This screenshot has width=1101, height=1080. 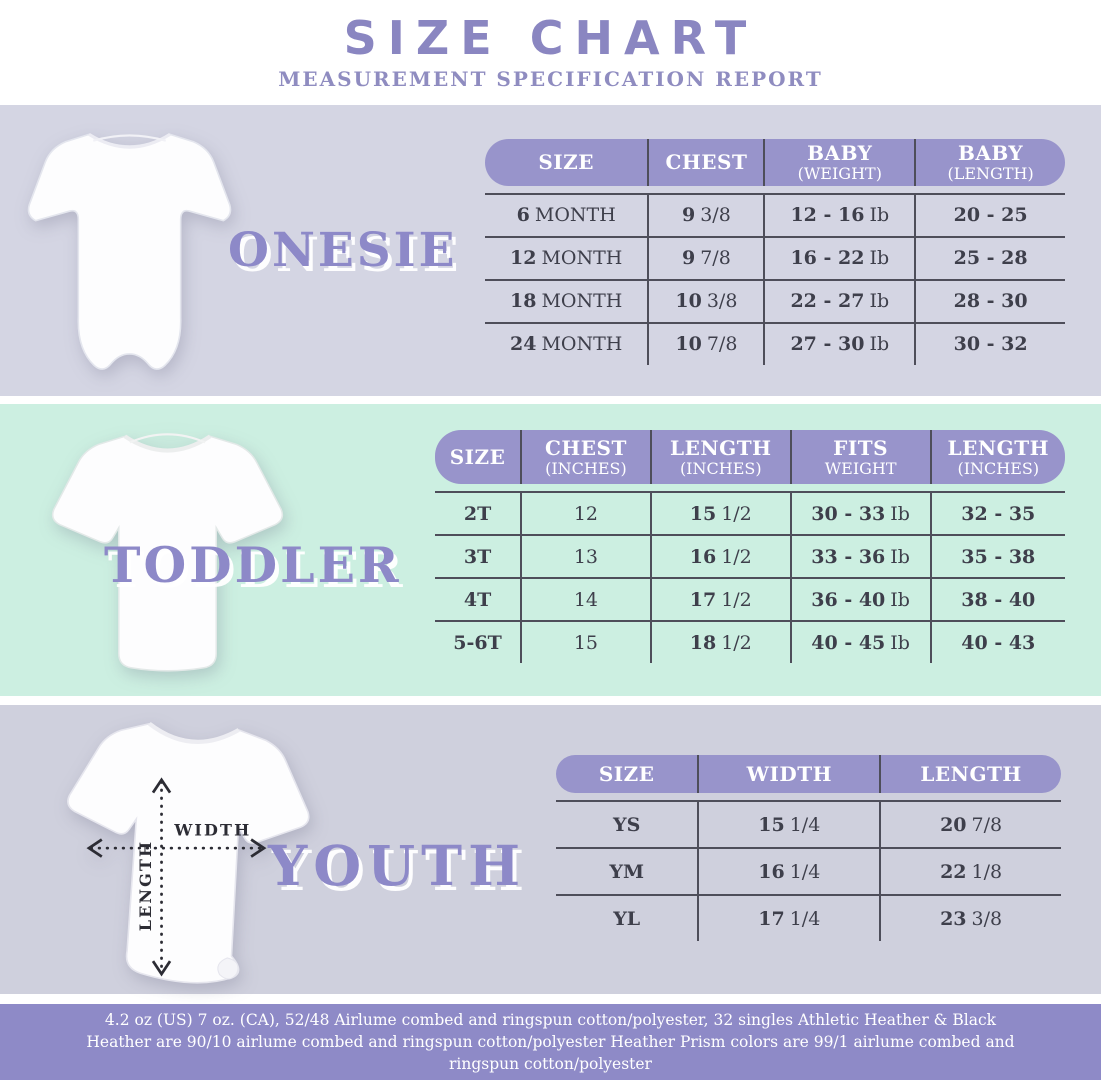 What do you see at coordinates (585, 642) in the screenshot?
I see `table-cell: 15` at bounding box center [585, 642].